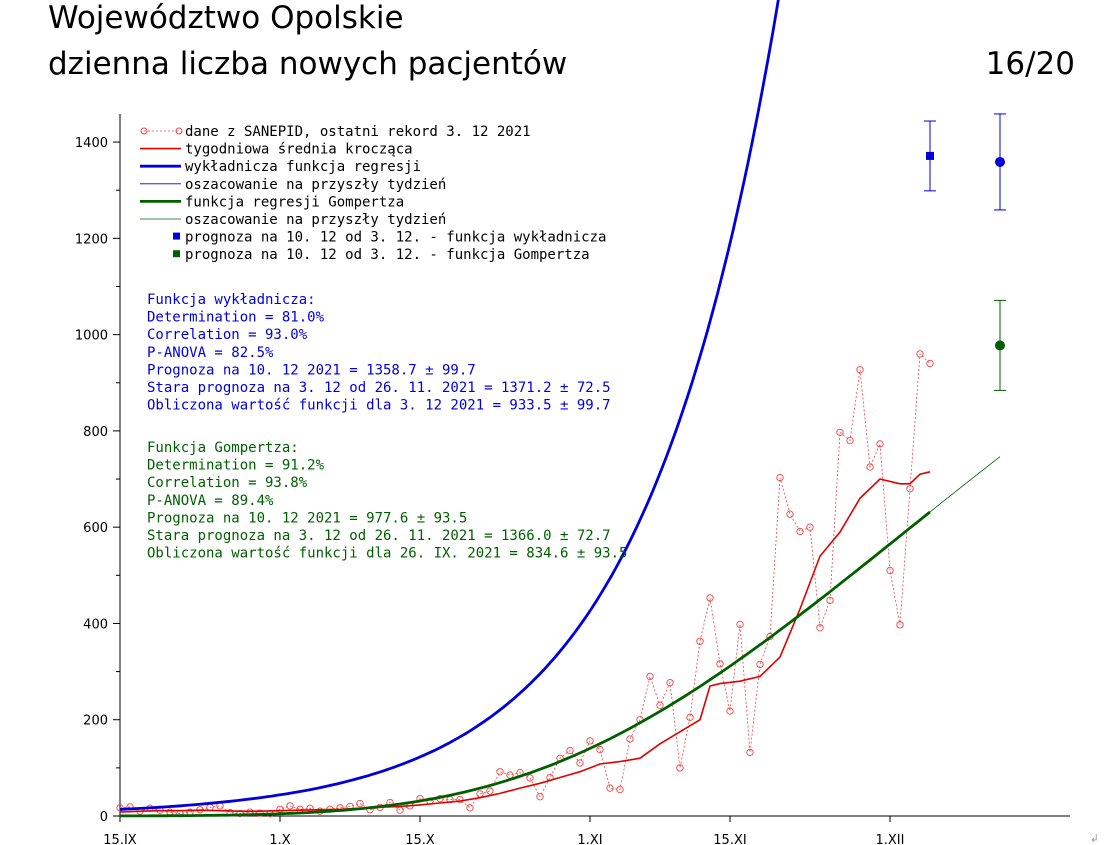 The image size is (1105, 845). I want to click on legend-label: funkcja regresji Gompertza, so click(294, 202).